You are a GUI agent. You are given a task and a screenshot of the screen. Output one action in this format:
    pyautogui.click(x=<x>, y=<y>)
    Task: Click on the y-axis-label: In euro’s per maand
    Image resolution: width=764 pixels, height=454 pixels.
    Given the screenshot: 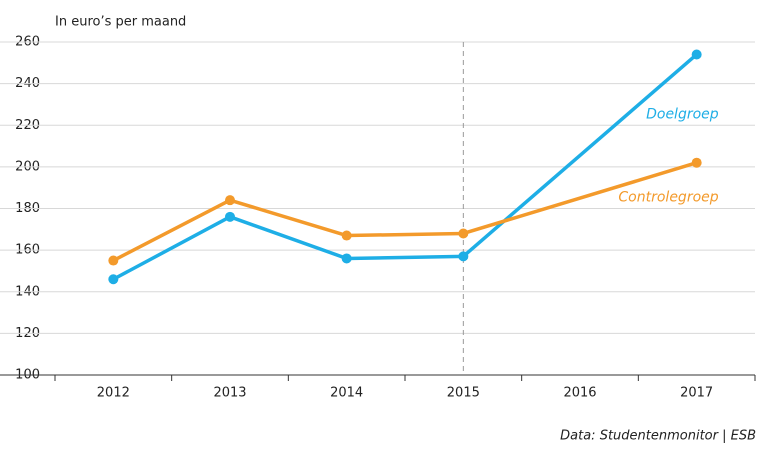 What is the action you would take?
    pyautogui.click(x=120, y=22)
    